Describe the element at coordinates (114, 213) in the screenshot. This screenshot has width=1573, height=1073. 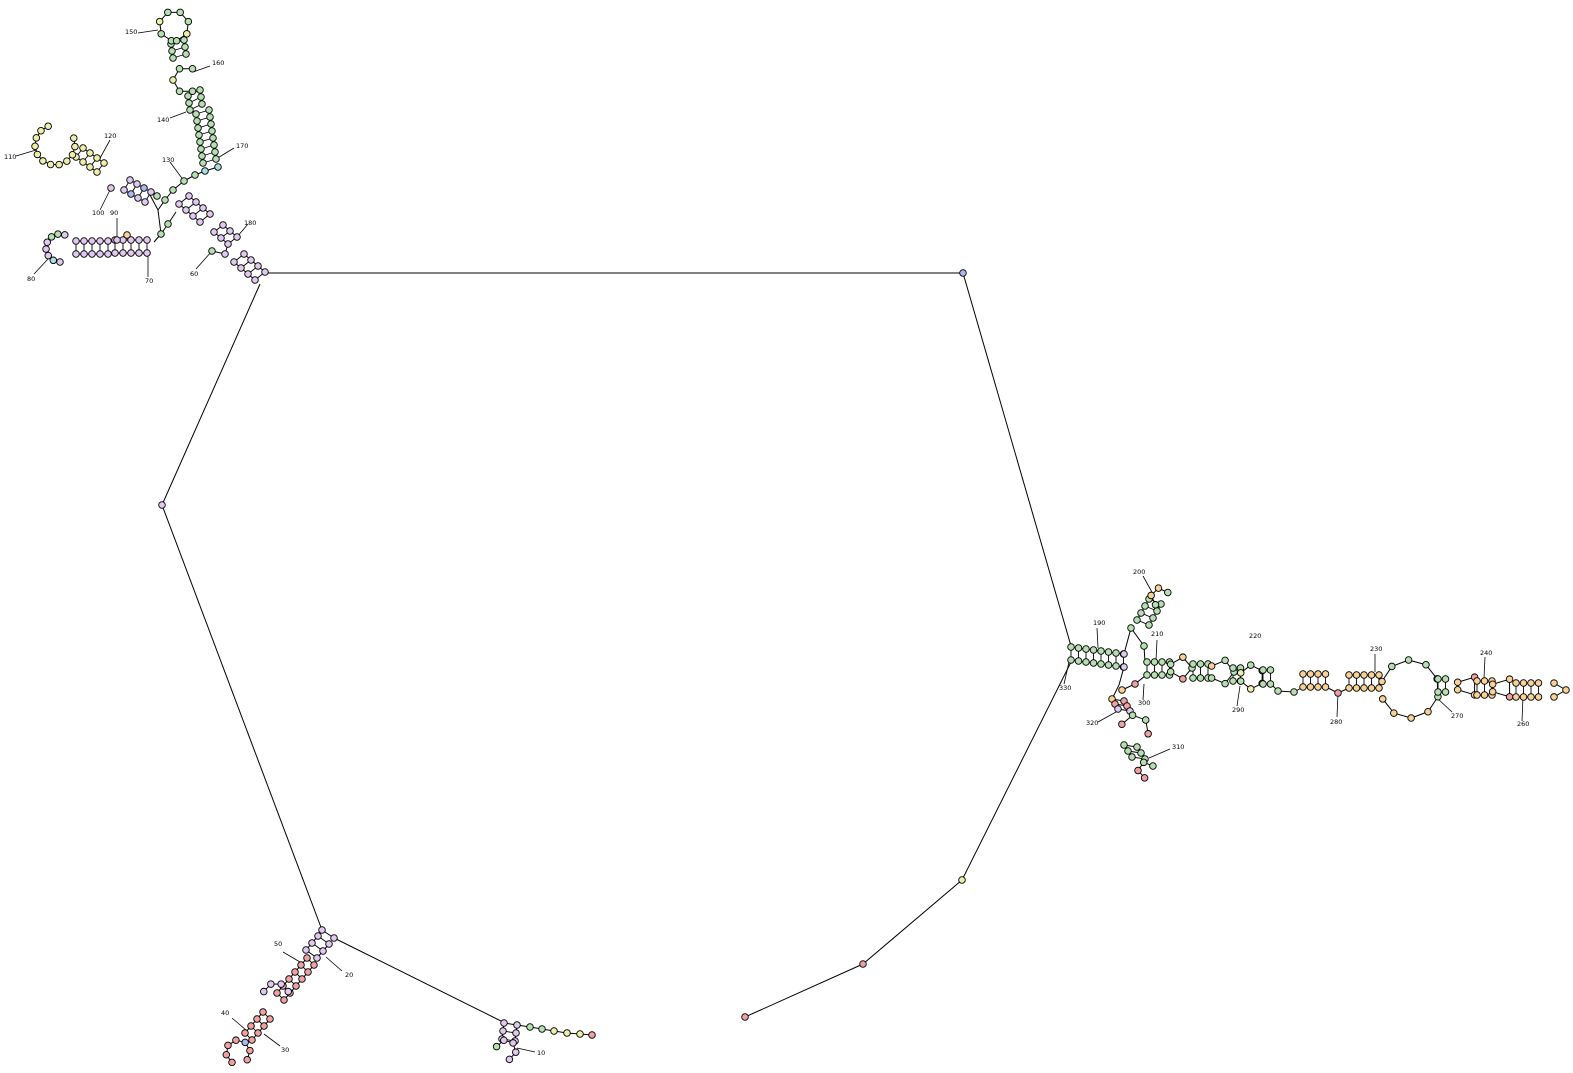
I see `position-label-90: 90` at that location.